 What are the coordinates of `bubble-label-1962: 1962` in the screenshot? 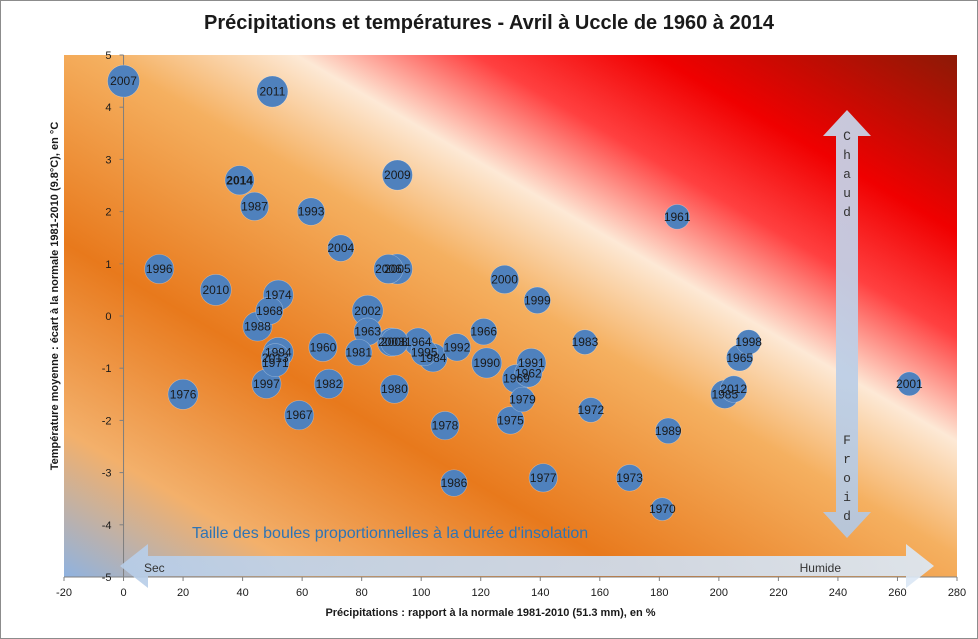 It's located at (528, 373).